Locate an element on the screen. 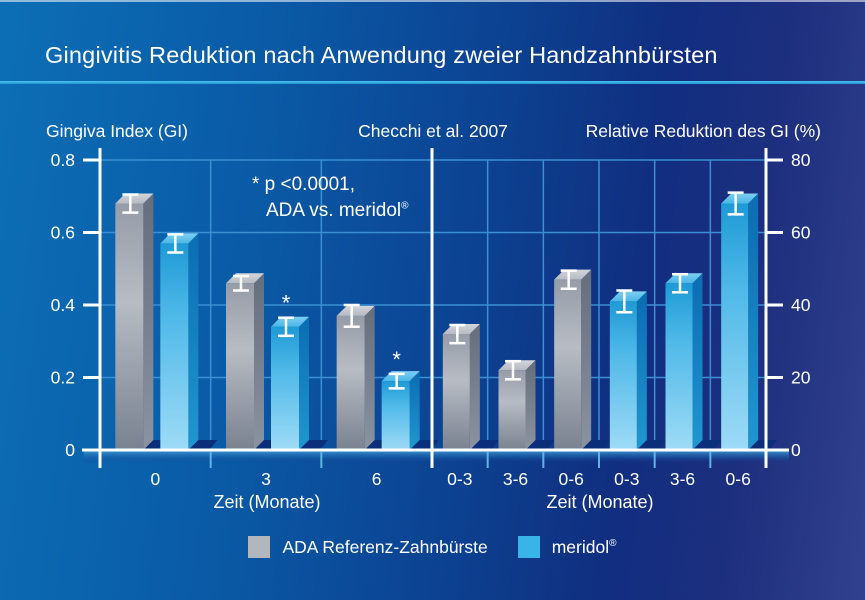 The height and width of the screenshot is (600, 865). svg-text: 0.2 is located at coordinates (63, 378).